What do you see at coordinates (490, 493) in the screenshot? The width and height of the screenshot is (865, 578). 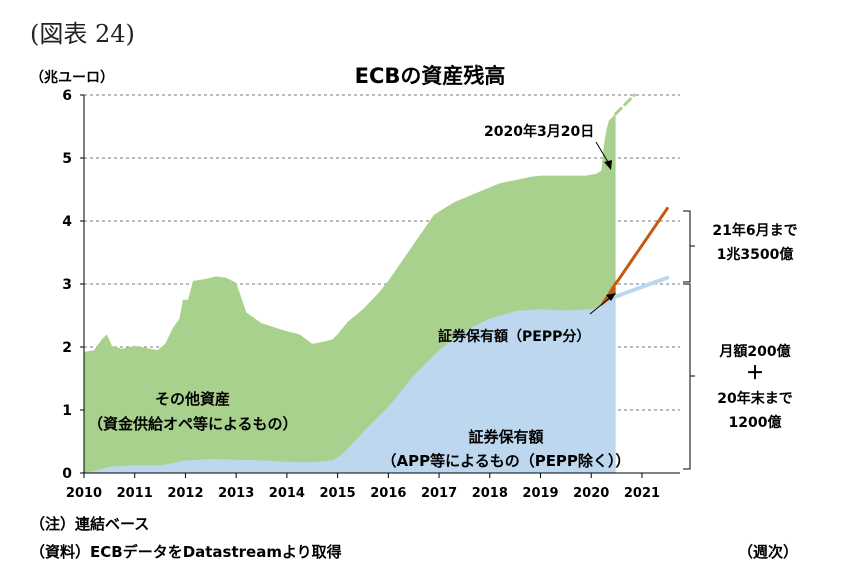 I see `x-tick-label: 2018` at bounding box center [490, 493].